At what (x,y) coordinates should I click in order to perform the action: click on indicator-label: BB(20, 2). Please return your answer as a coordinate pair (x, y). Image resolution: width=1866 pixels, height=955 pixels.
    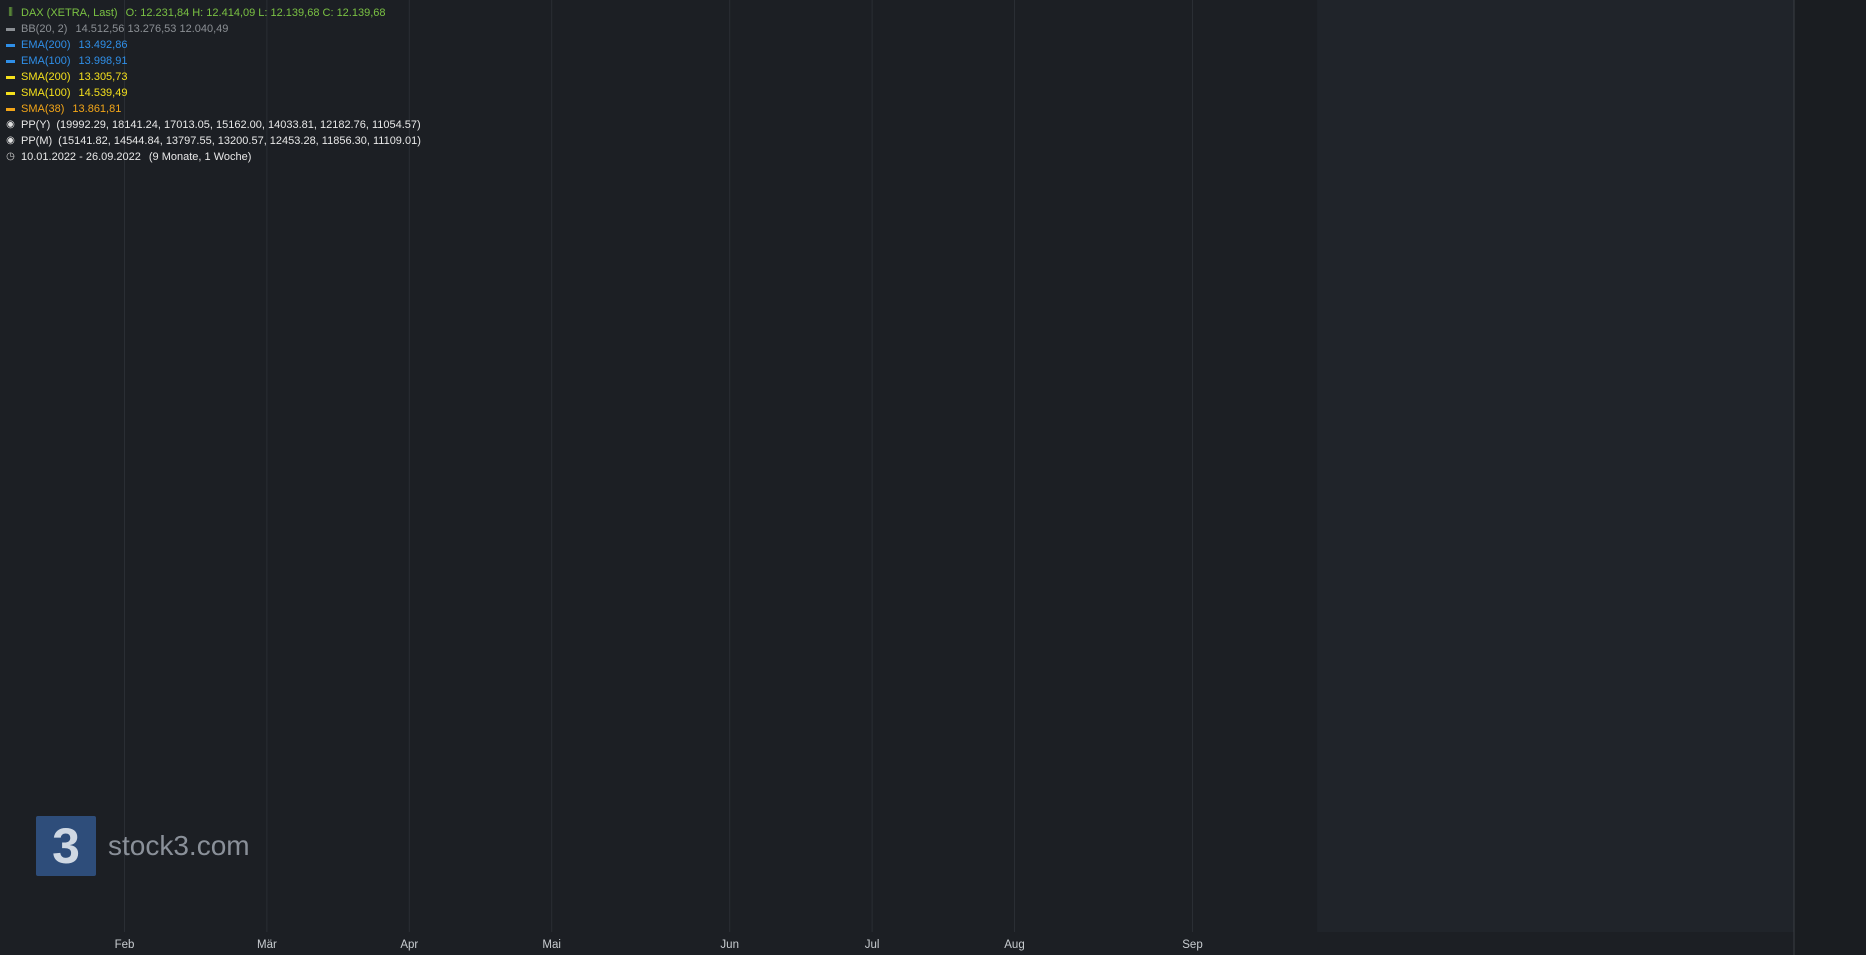
    Looking at the image, I should click on (44, 29).